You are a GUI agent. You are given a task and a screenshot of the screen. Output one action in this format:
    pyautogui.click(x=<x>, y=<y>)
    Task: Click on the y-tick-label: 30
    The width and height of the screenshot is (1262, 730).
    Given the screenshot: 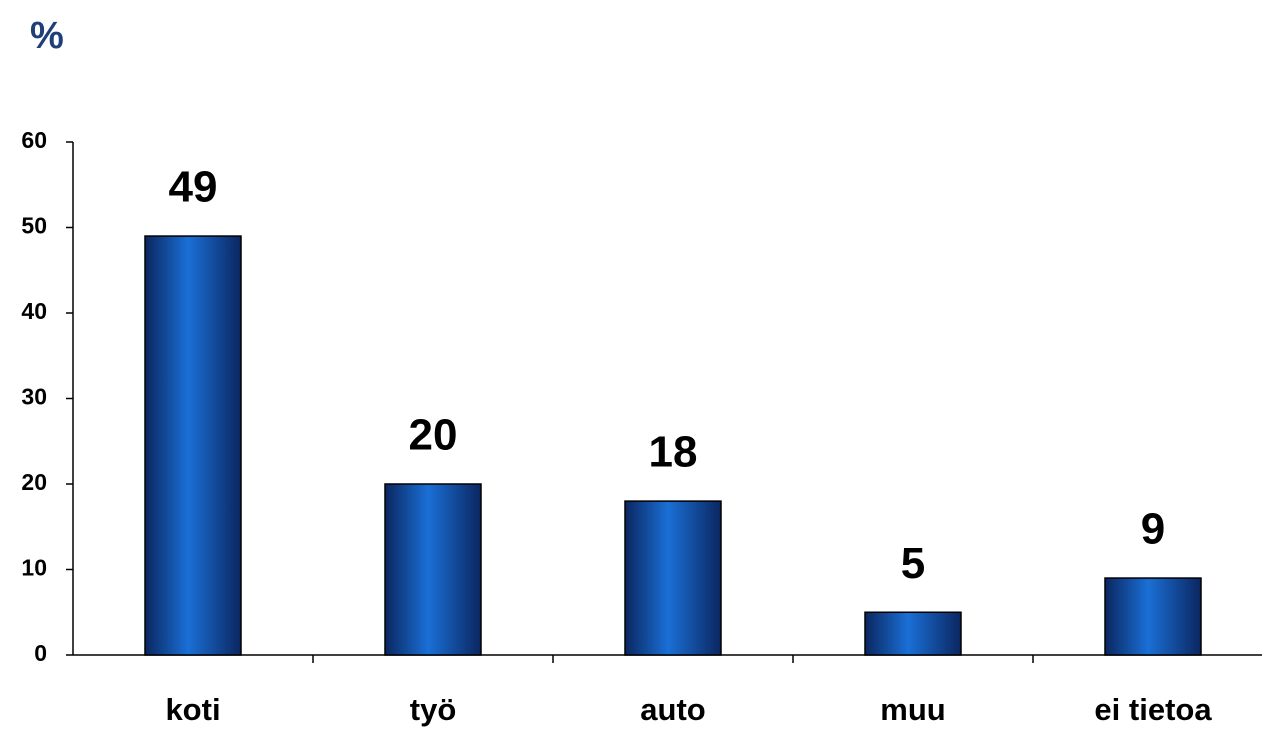 What is the action you would take?
    pyautogui.click(x=34, y=397)
    